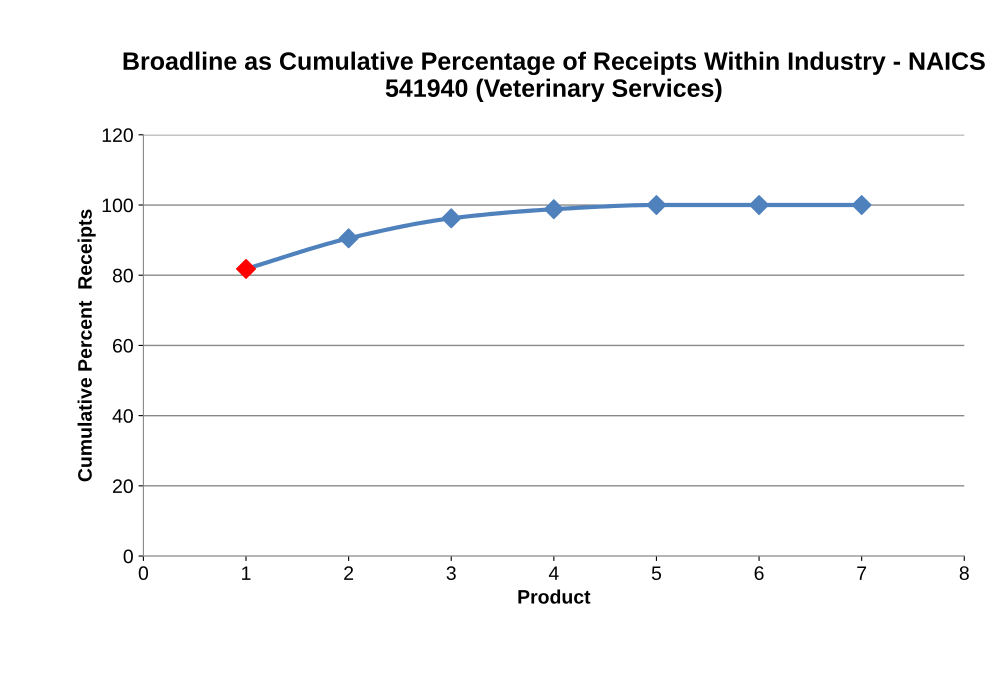  I want to click on x-tick-label: 1, so click(246, 573).